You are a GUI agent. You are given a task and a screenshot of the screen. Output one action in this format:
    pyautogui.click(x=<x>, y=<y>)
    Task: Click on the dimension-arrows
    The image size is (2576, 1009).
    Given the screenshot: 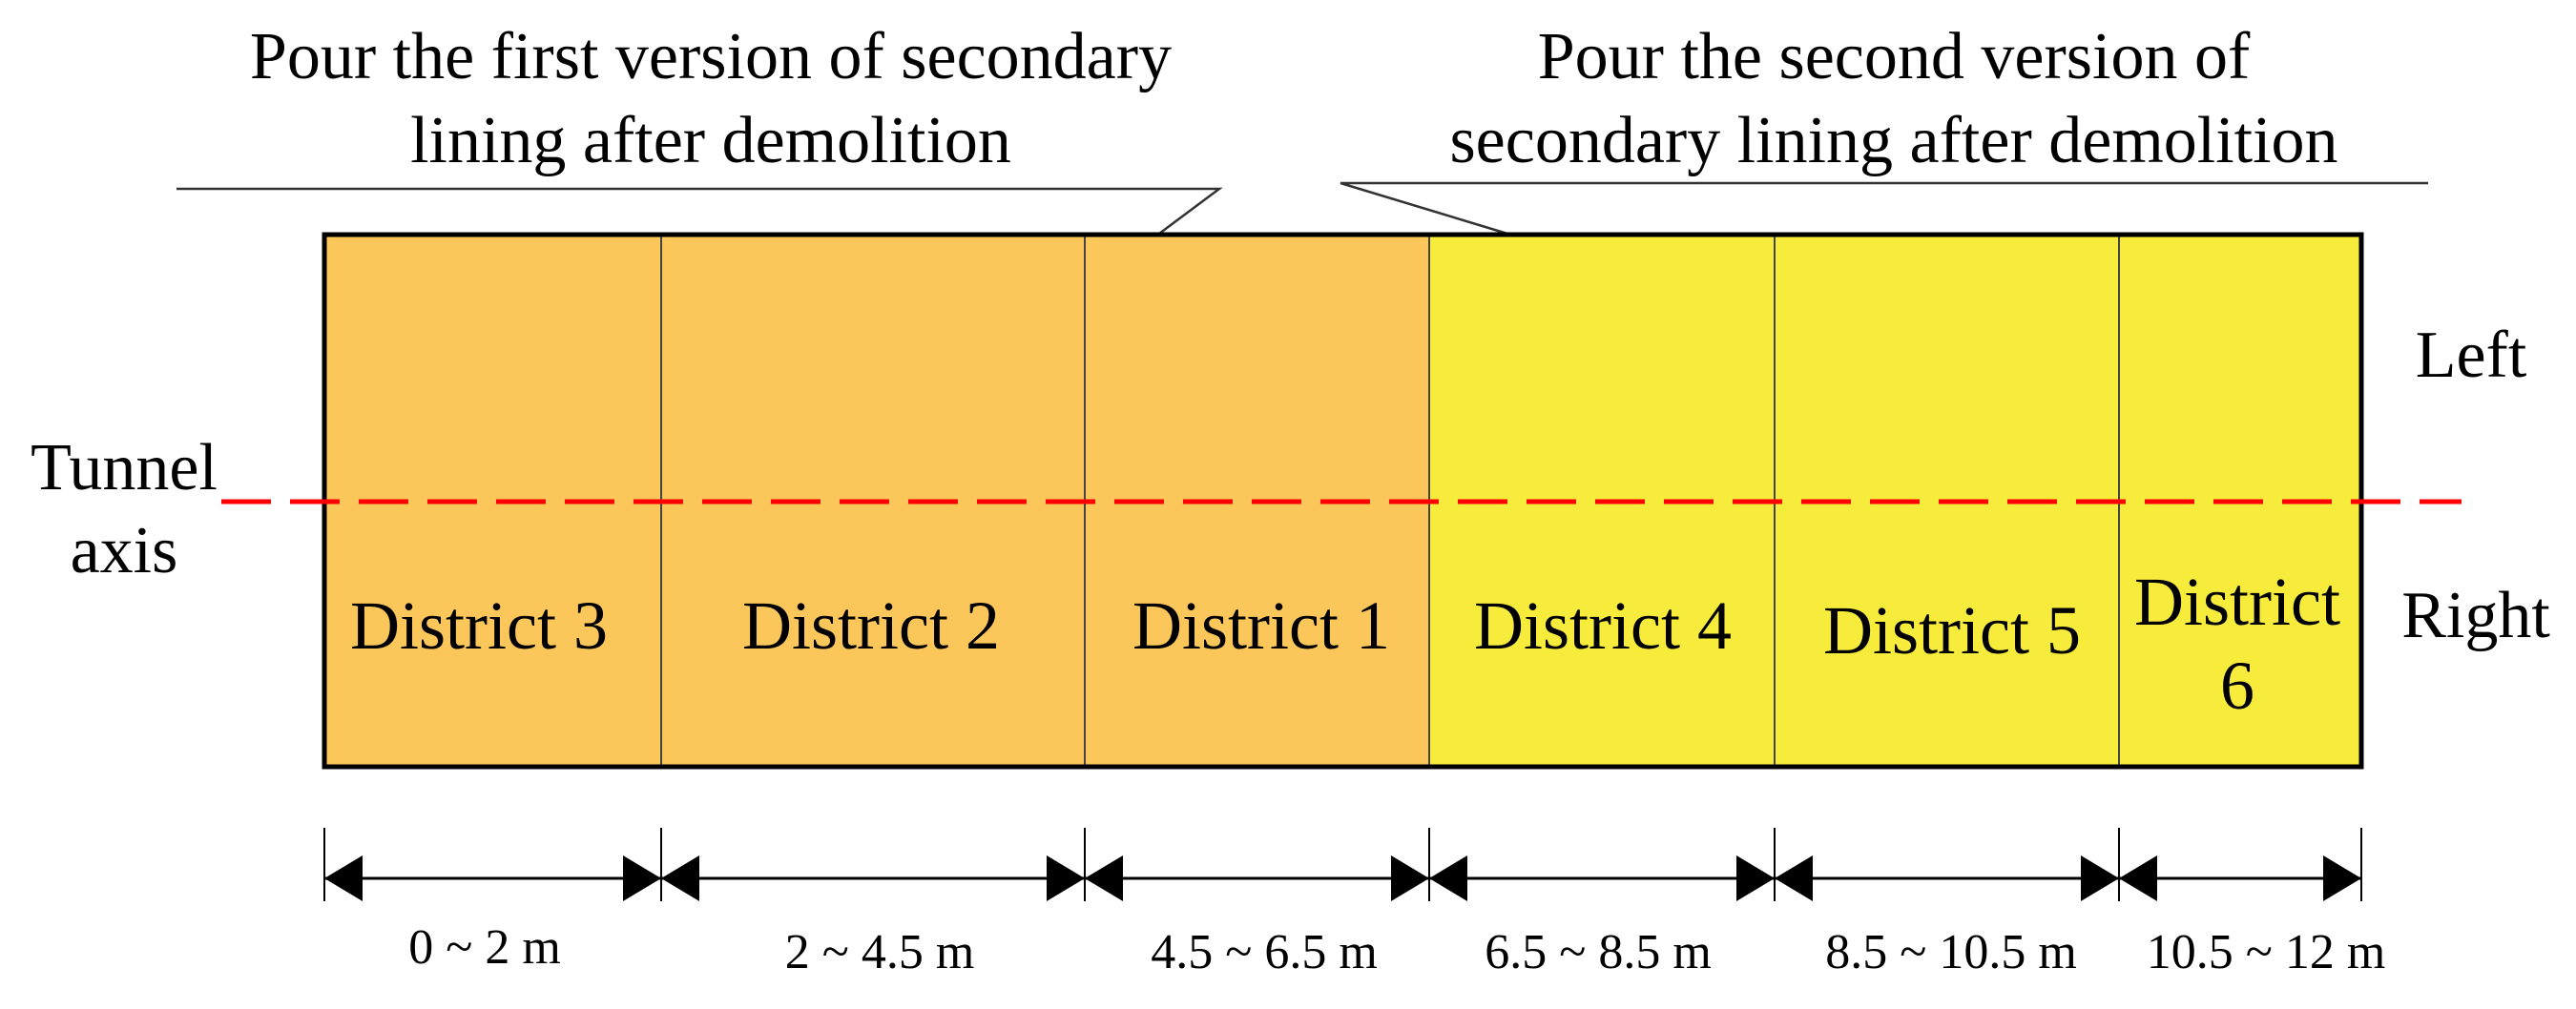 What is the action you would take?
    pyautogui.click(x=1342, y=878)
    